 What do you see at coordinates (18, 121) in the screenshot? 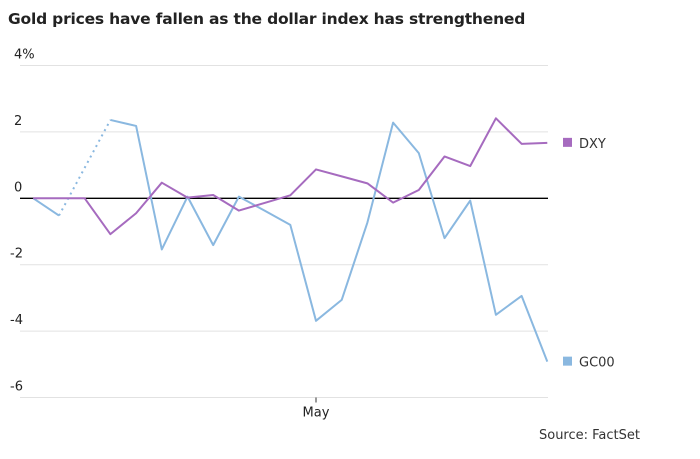
I see `y-tick-label: 2` at bounding box center [18, 121].